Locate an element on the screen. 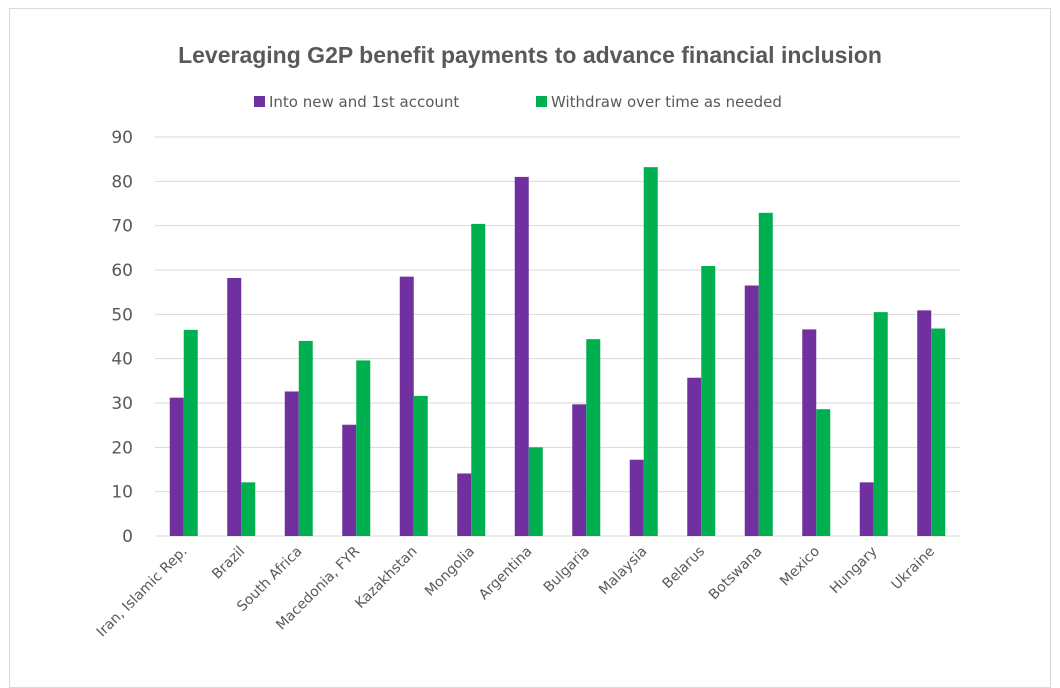 The image size is (1060, 688). x-tick-label: Argentina is located at coordinates (506, 574).